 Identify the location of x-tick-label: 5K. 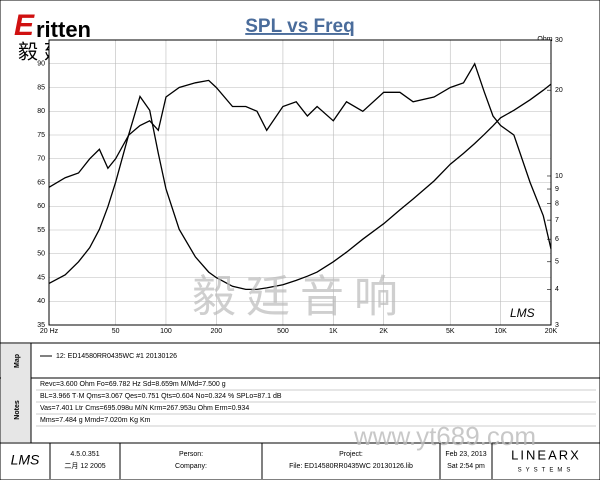
(450, 331).